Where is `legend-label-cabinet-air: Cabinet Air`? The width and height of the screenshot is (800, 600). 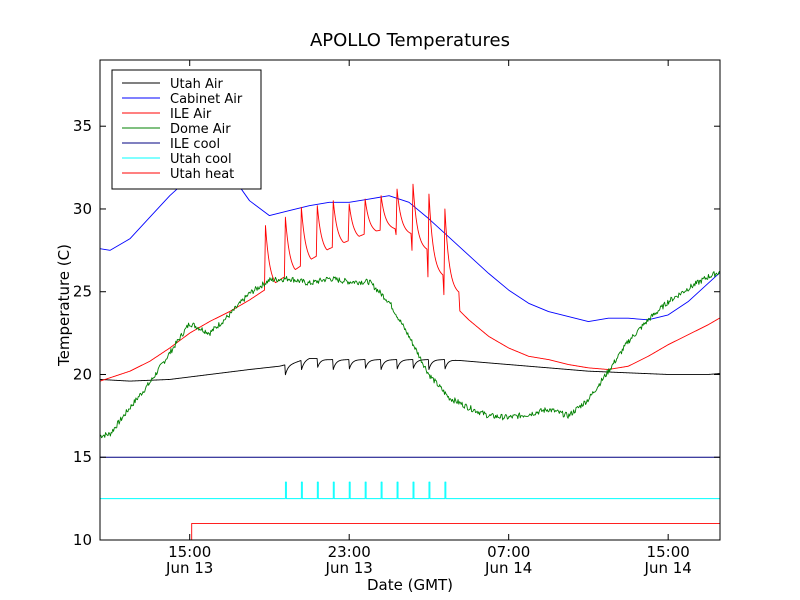
legend-label-cabinet-air: Cabinet Air is located at coordinates (206, 99).